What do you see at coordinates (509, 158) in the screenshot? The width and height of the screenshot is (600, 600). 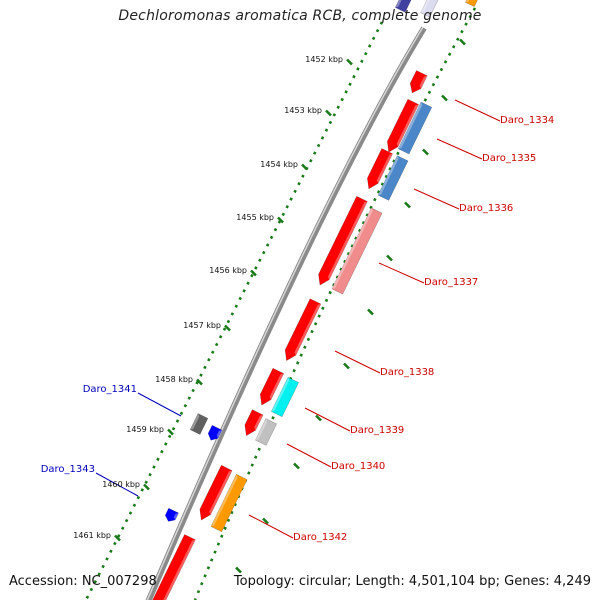 I see `gene-label-daro-1335: Daro_1335` at bounding box center [509, 158].